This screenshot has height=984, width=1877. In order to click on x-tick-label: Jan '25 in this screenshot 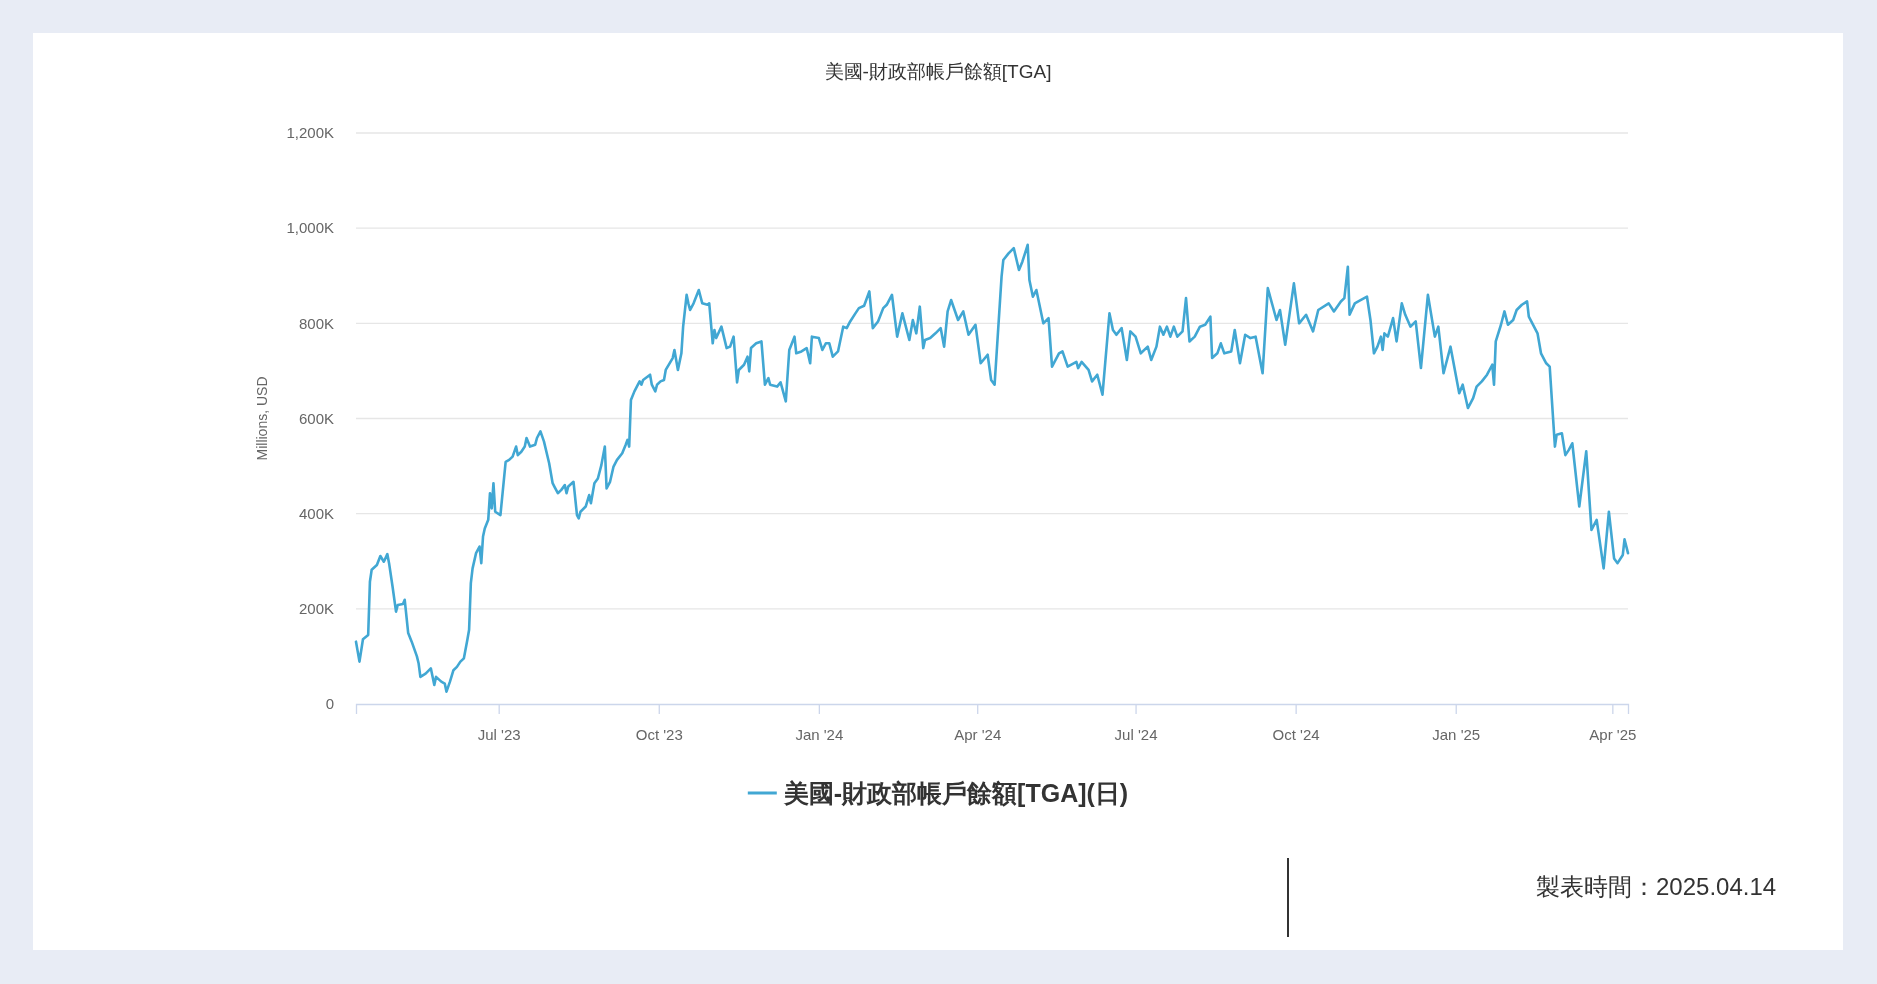, I will do `click(1456, 734)`.